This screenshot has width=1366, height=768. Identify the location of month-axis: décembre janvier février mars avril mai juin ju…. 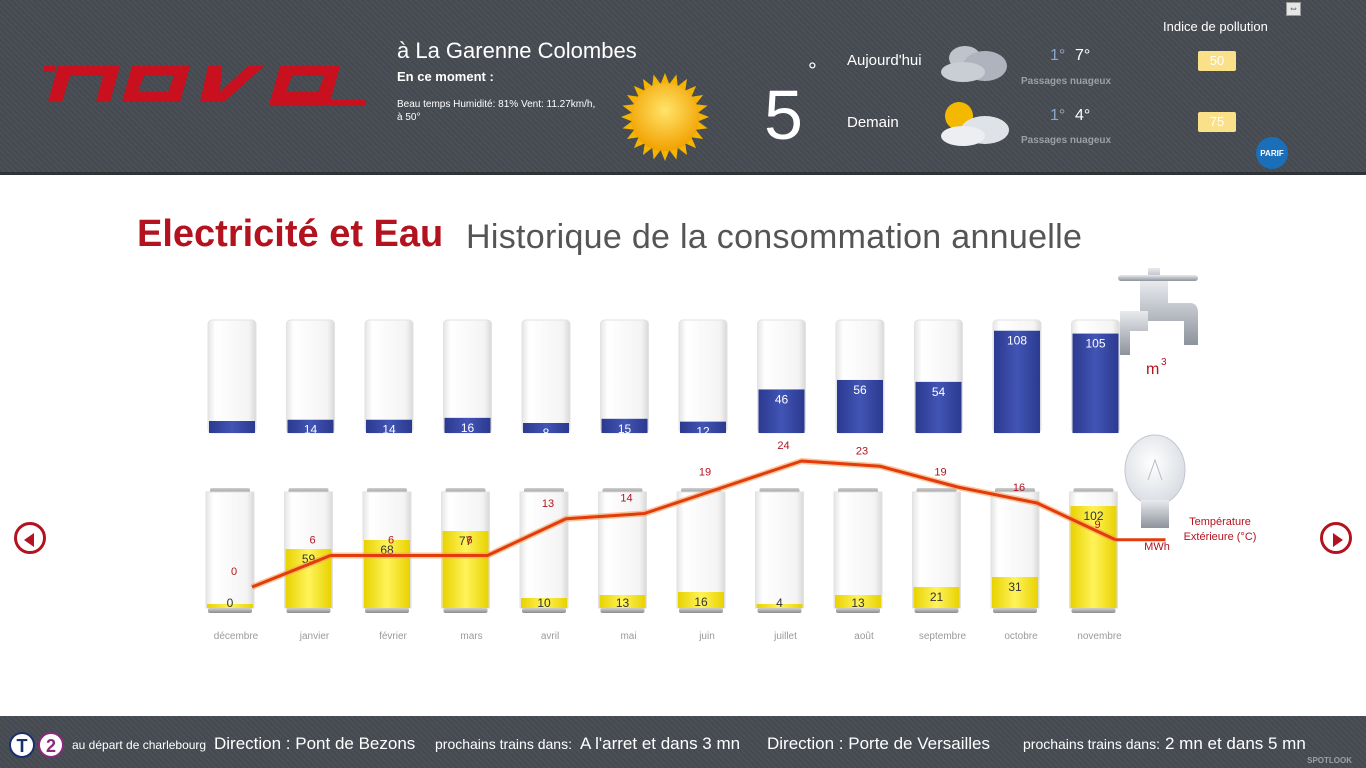
(668, 636).